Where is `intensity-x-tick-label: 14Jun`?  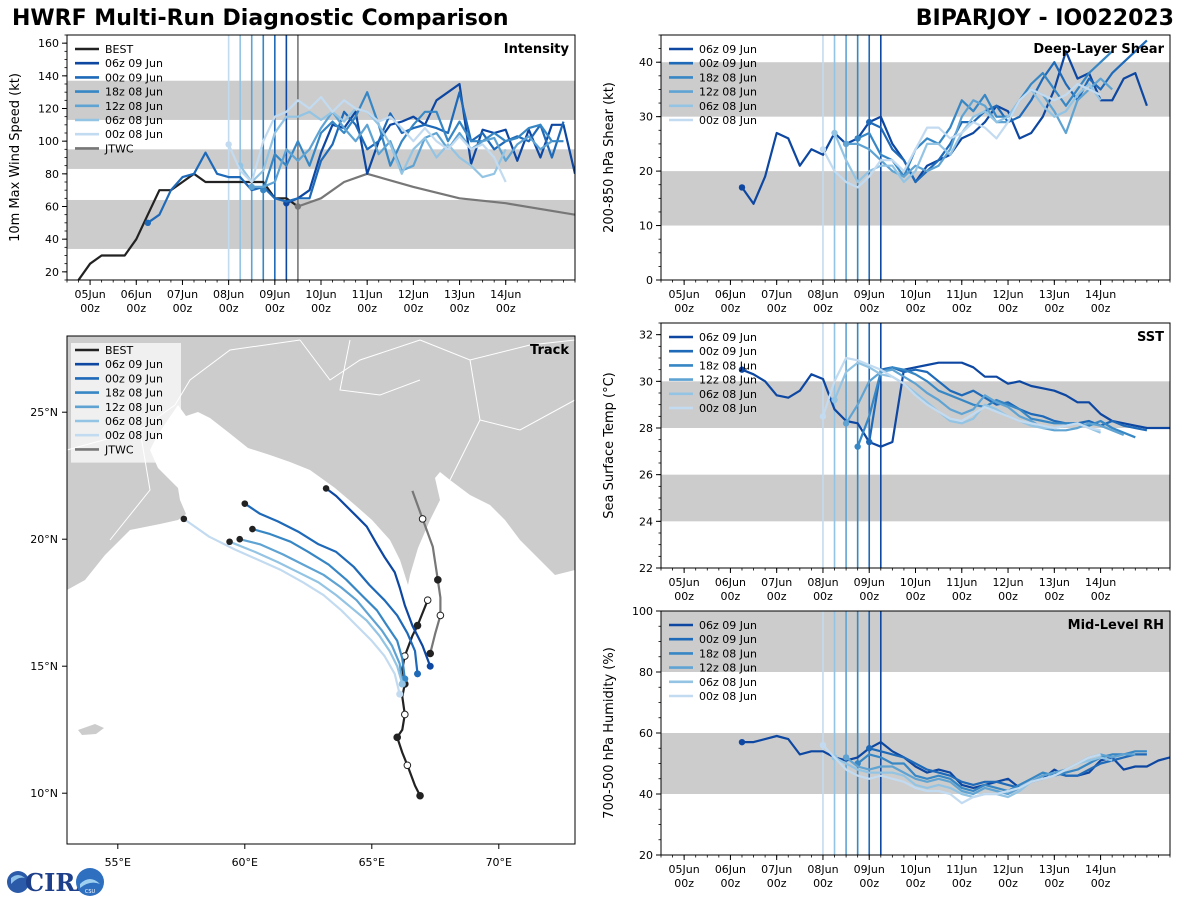 intensity-x-tick-label: 14Jun is located at coordinates (505, 294).